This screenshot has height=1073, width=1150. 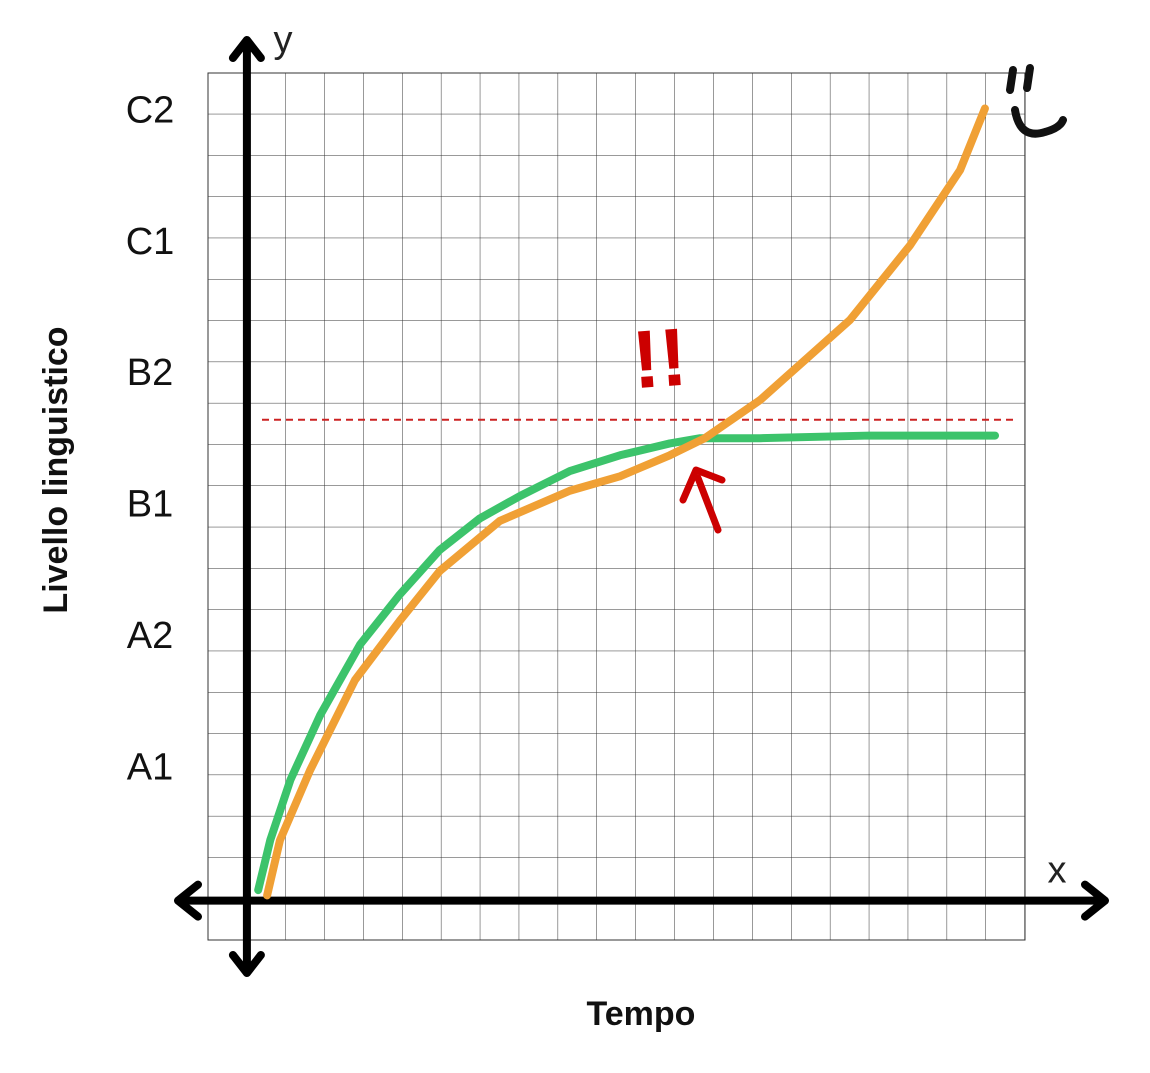 What do you see at coordinates (659, 359) in the screenshot?
I see `annotation: !!` at bounding box center [659, 359].